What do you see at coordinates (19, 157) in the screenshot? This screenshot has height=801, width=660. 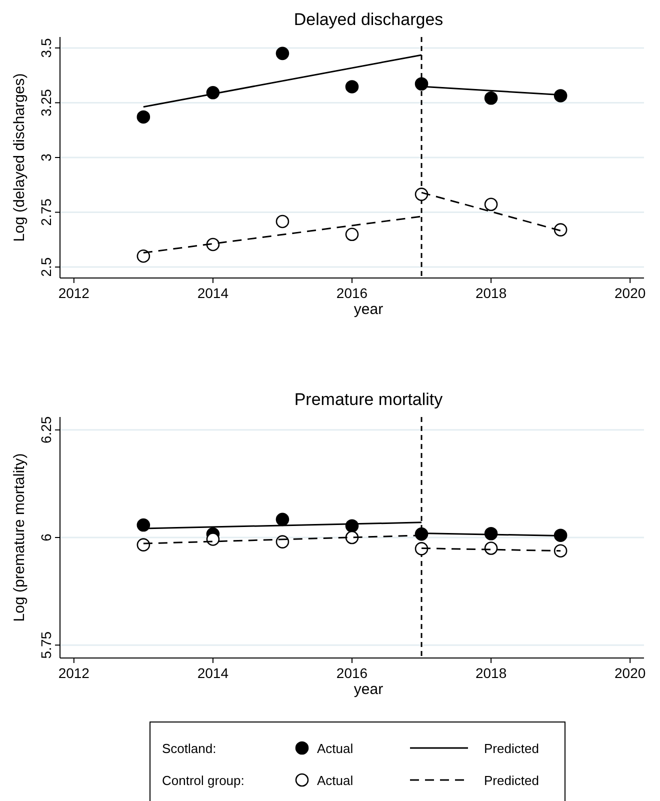 I see `y-axis-title: Log (delayed discharges)` at bounding box center [19, 157].